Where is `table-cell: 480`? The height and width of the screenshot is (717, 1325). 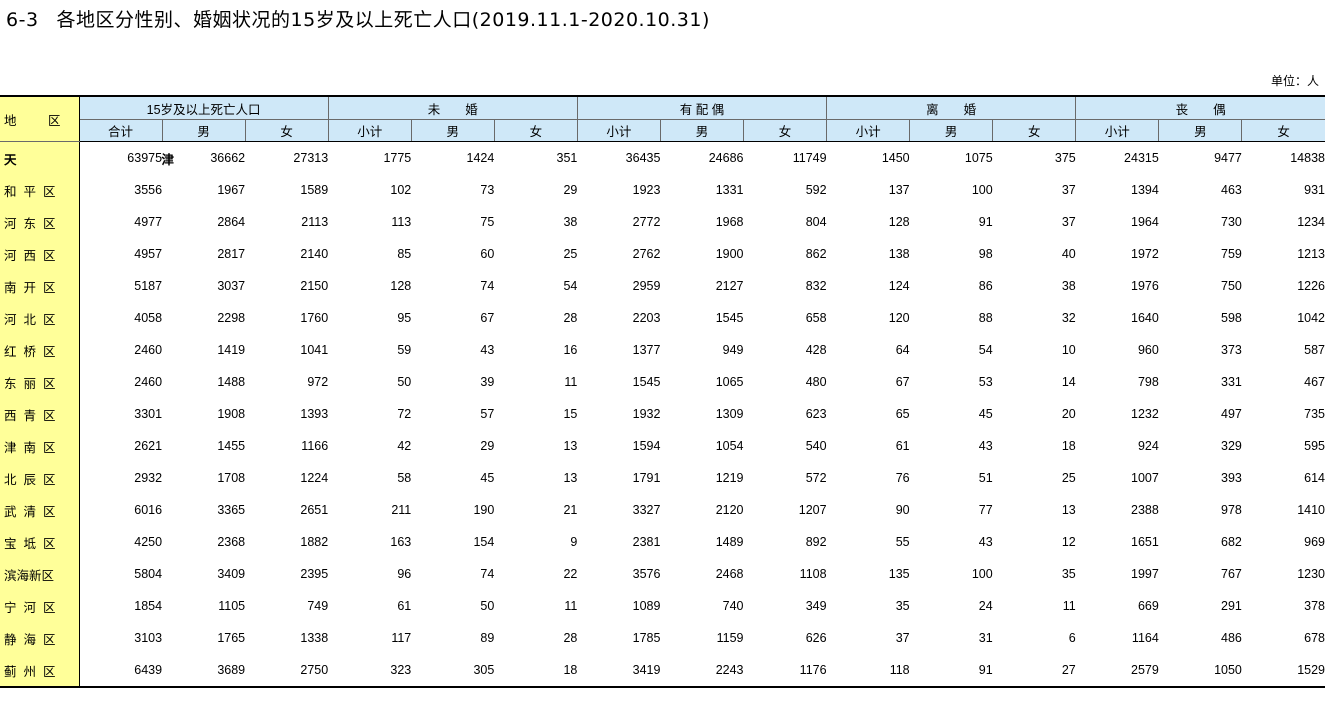
table-cell: 480 is located at coordinates (816, 382).